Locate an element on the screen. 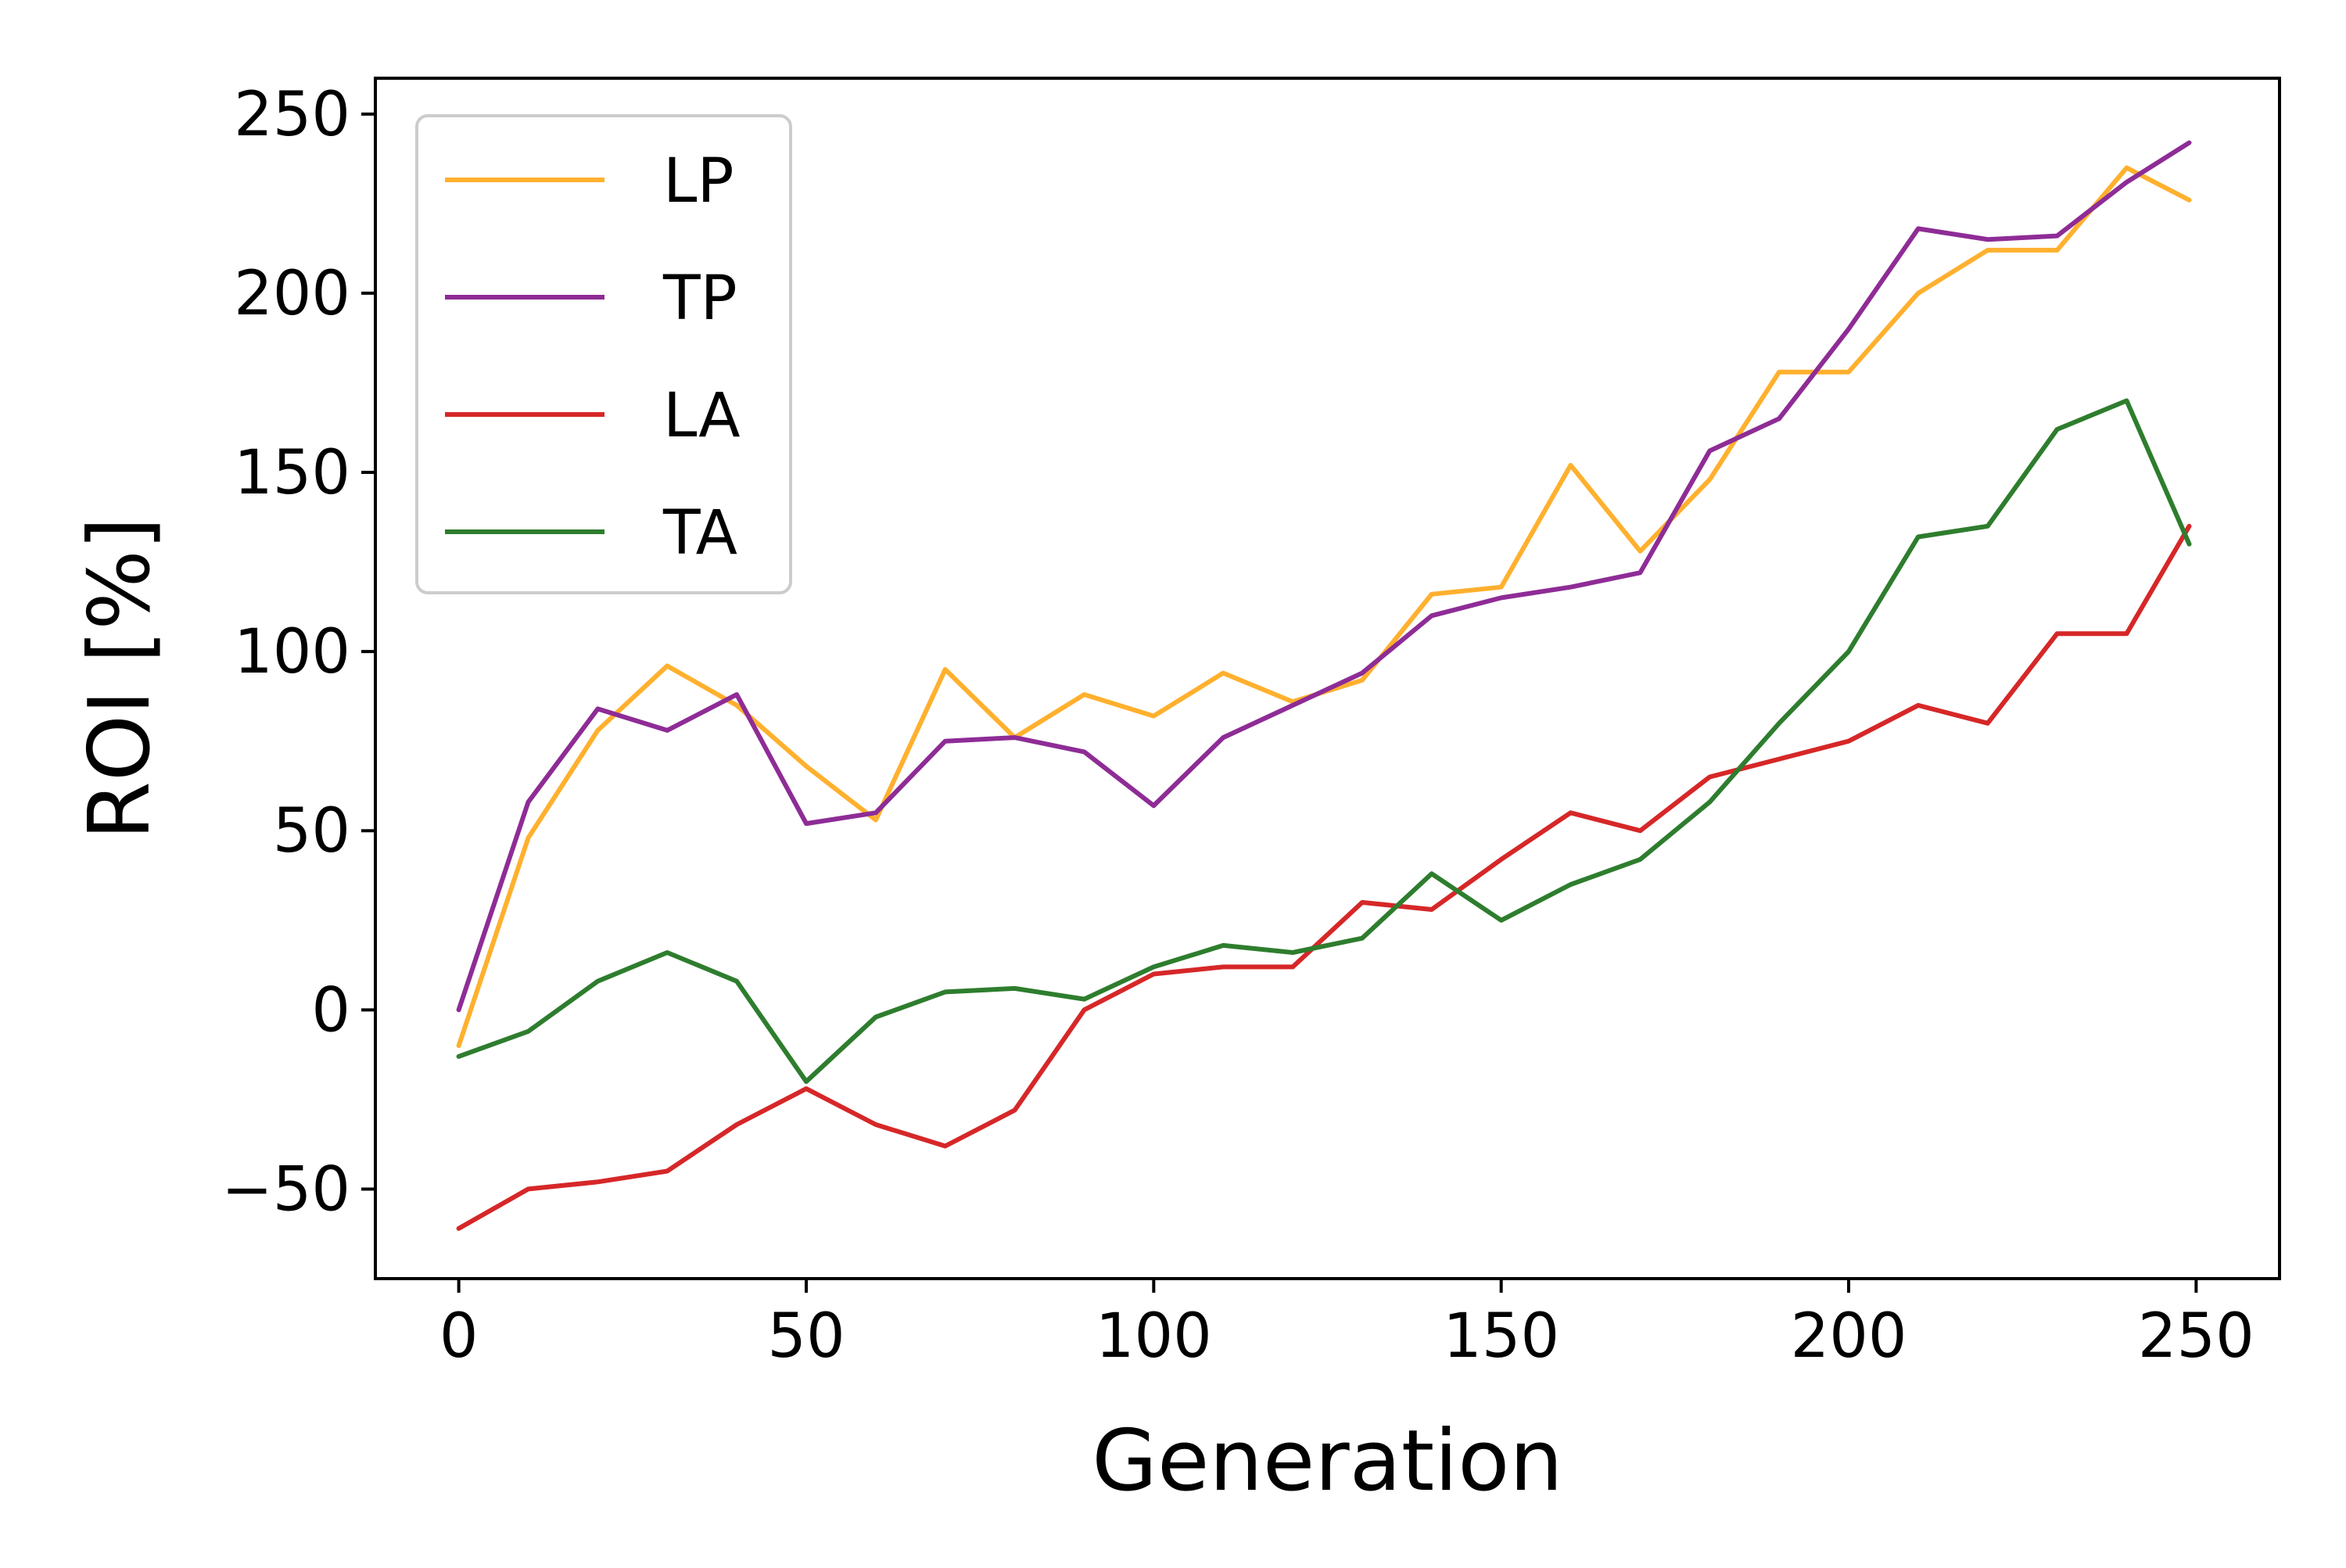 The image size is (2346, 1568). x-axis-title: Generation is located at coordinates (1327, 1461).